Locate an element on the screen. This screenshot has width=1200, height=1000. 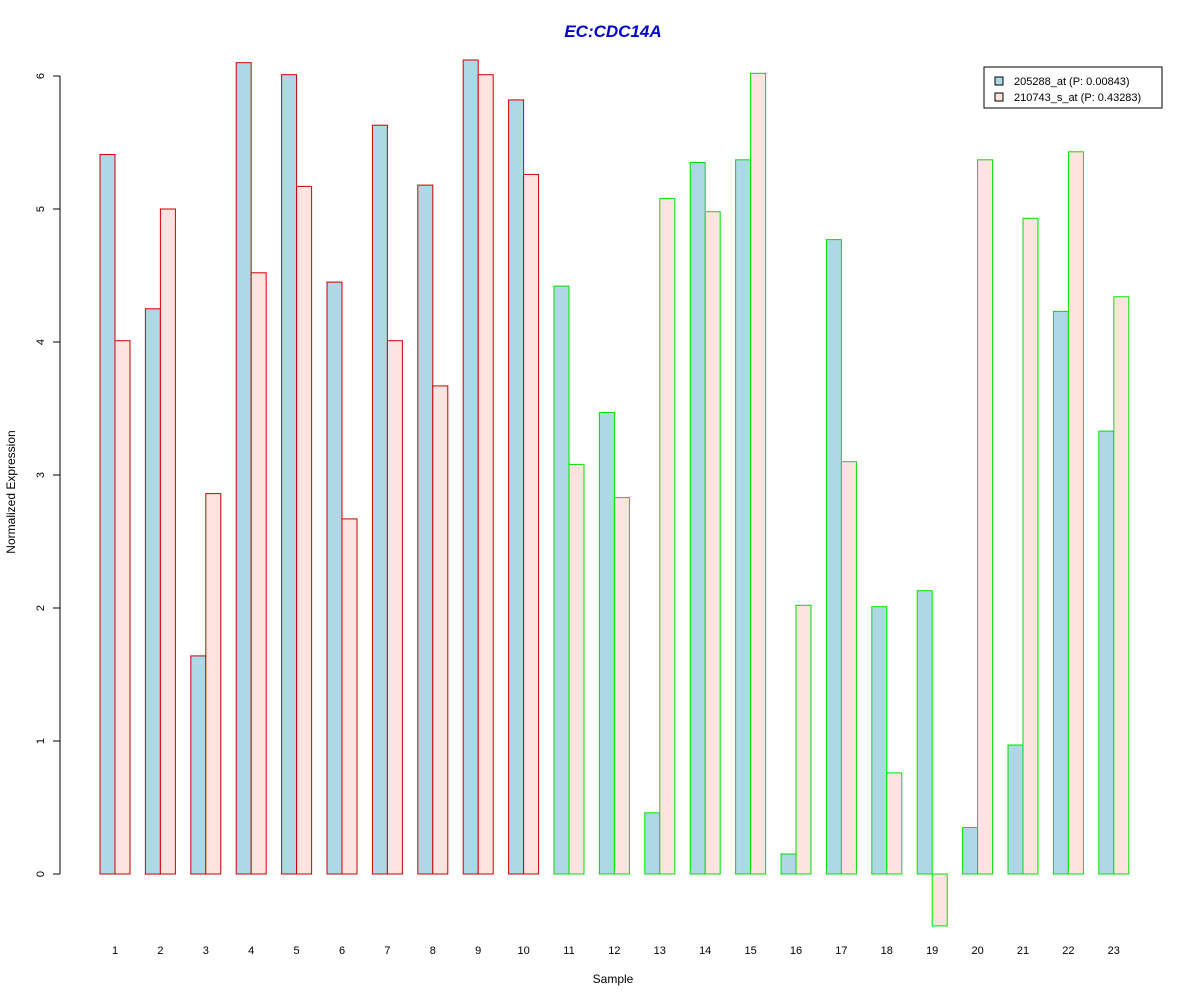
y-axis: 0 1 2 3 4 5 6 is located at coordinates (48, 475).